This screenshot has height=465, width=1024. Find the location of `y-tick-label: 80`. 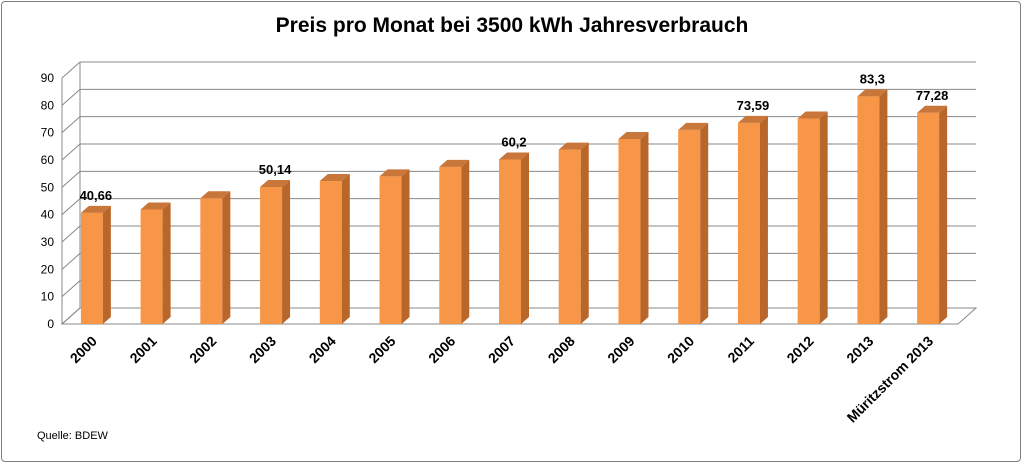

y-tick-label: 80 is located at coordinates (48, 105).